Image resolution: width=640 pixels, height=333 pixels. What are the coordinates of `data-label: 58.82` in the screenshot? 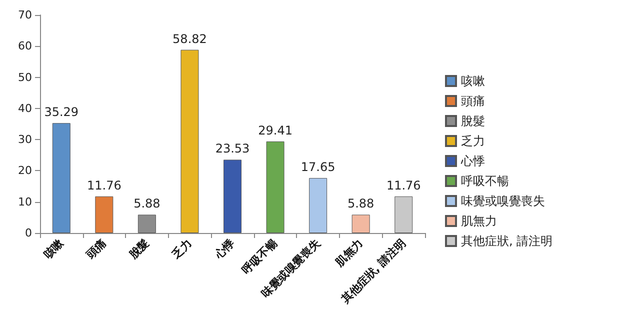 It's located at (189, 39).